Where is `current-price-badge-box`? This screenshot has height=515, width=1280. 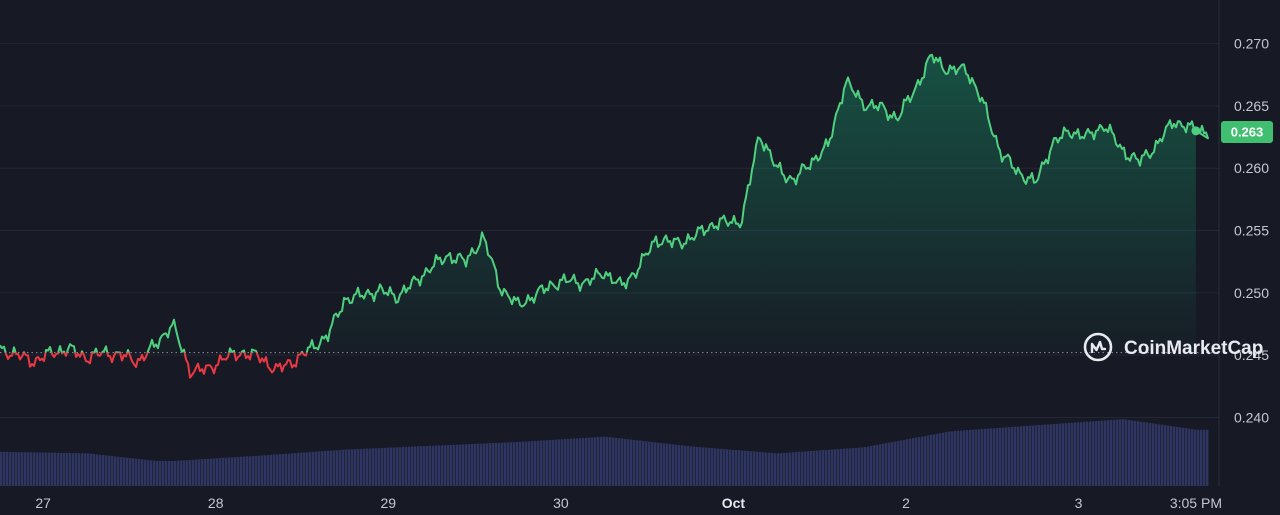 current-price-badge-box is located at coordinates (1247, 132).